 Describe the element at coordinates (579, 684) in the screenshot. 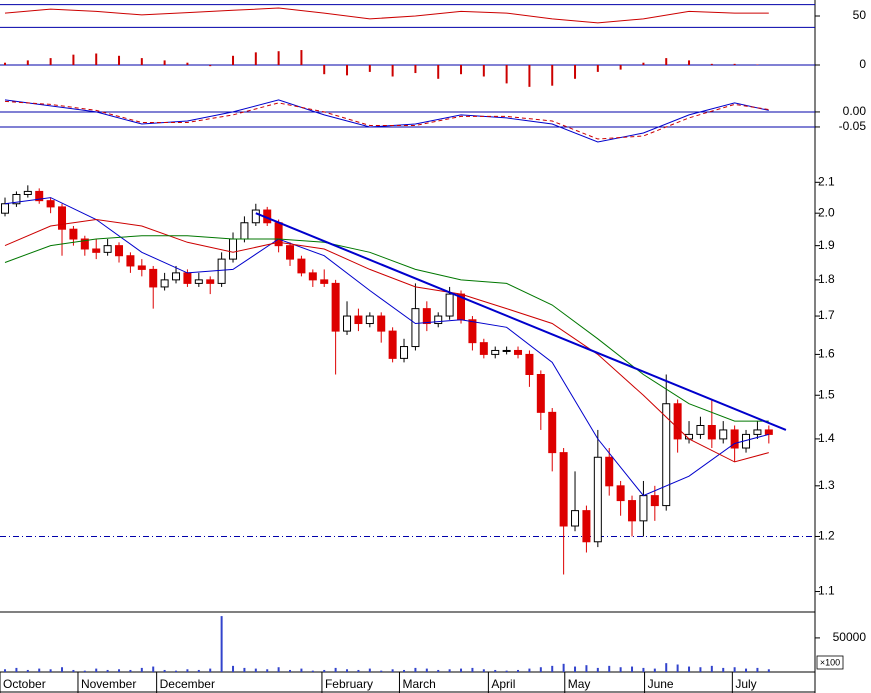

I see `x-tick-label: May` at that location.